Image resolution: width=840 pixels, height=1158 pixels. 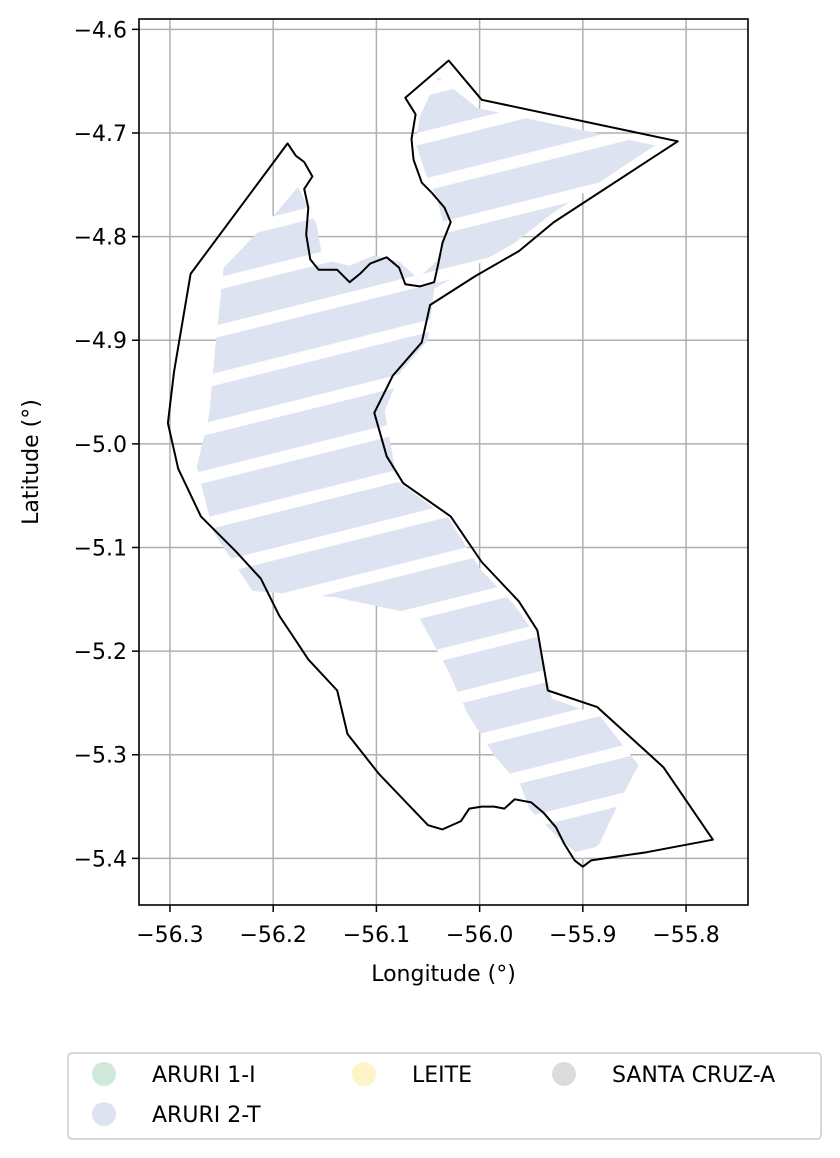 I want to click on legend: ARURI 1-I ARURI 2-T LEITE SANTA CRUZ-A, so click(x=444, y=1096).